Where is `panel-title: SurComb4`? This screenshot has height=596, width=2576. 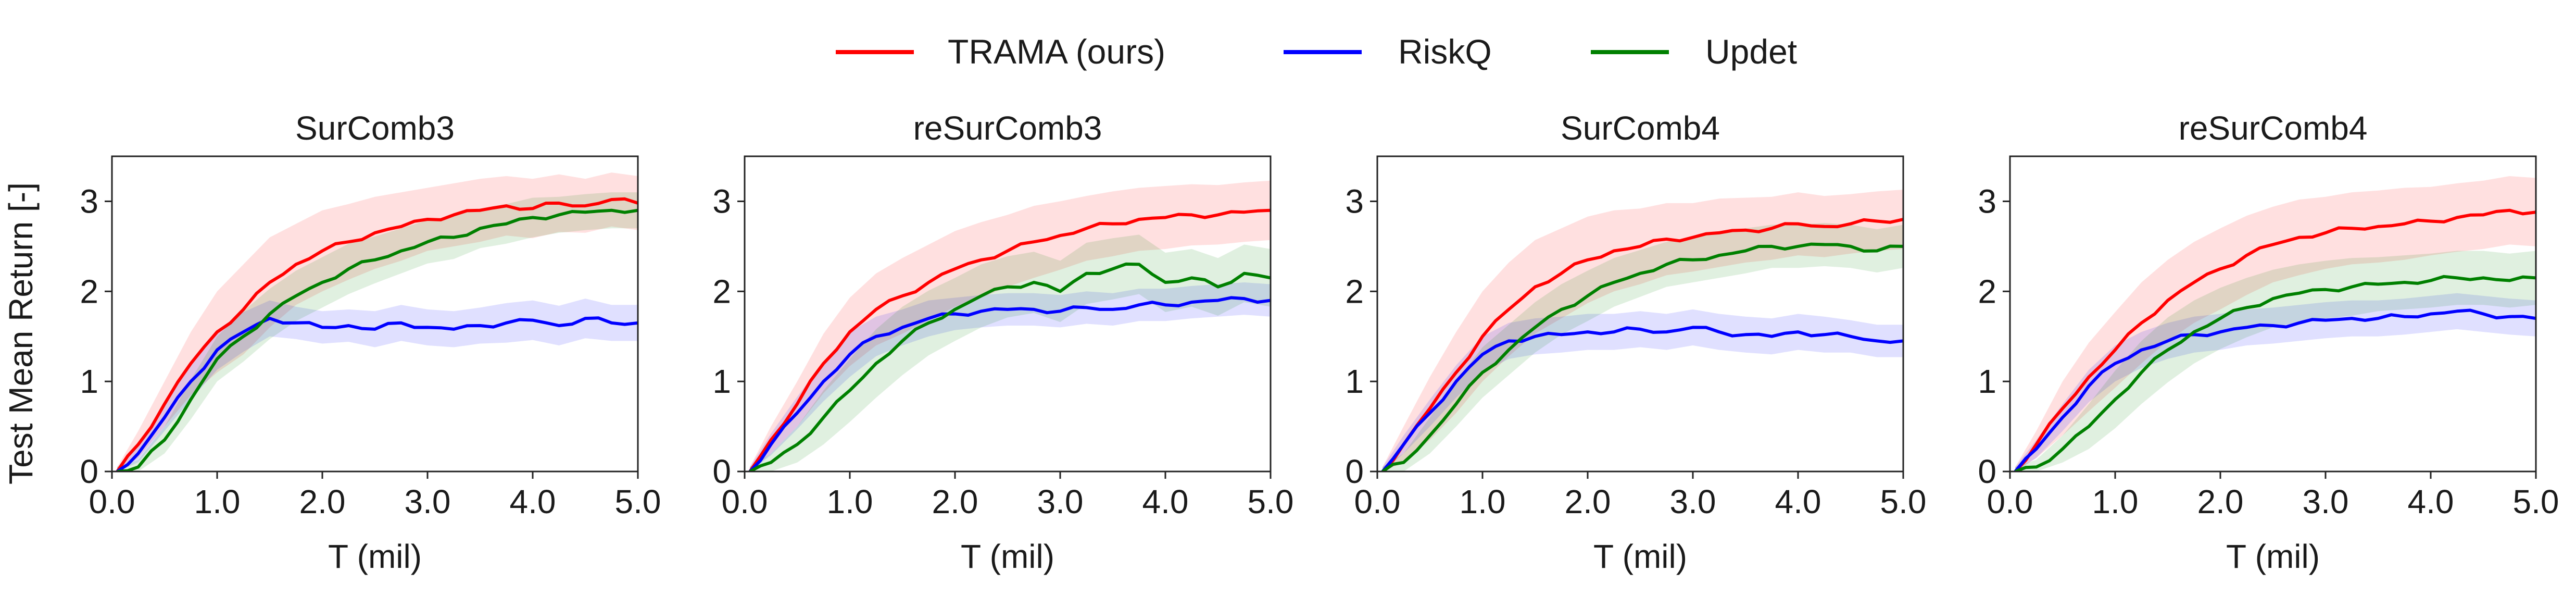
panel-title: SurComb4 is located at coordinates (1641, 128).